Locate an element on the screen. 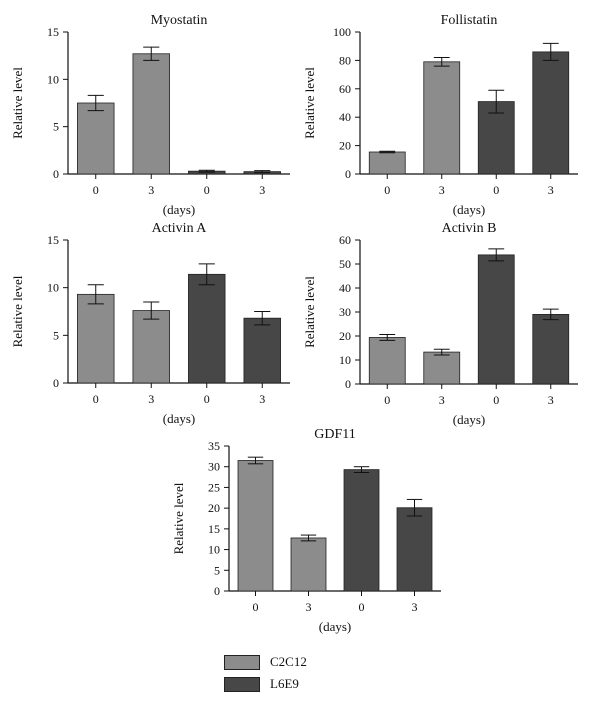  chart-panel-2: 0 5 10 15 0 3 0 3 Activin A (days) Relative level is located at coordinates (150, 323).